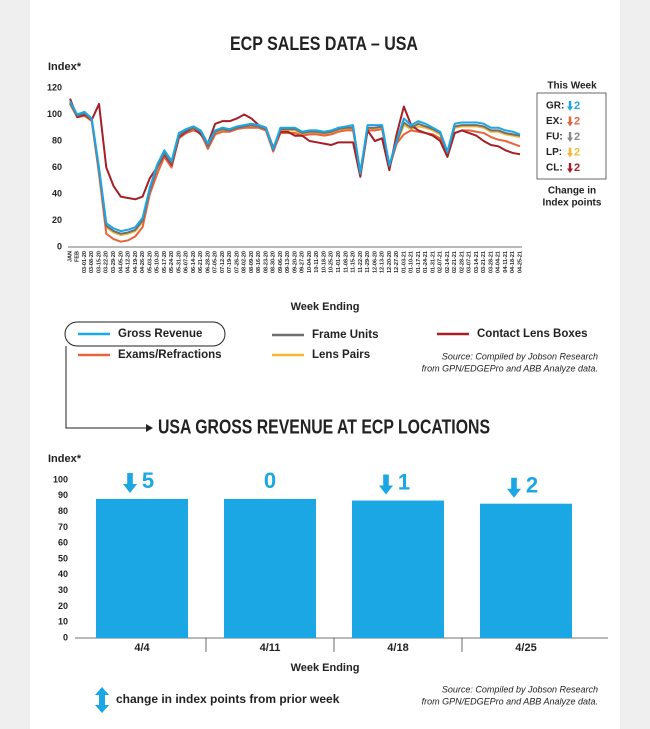 The image size is (650, 729). I want to click on x-tick-label: 10-18-20, so click(324, 262).